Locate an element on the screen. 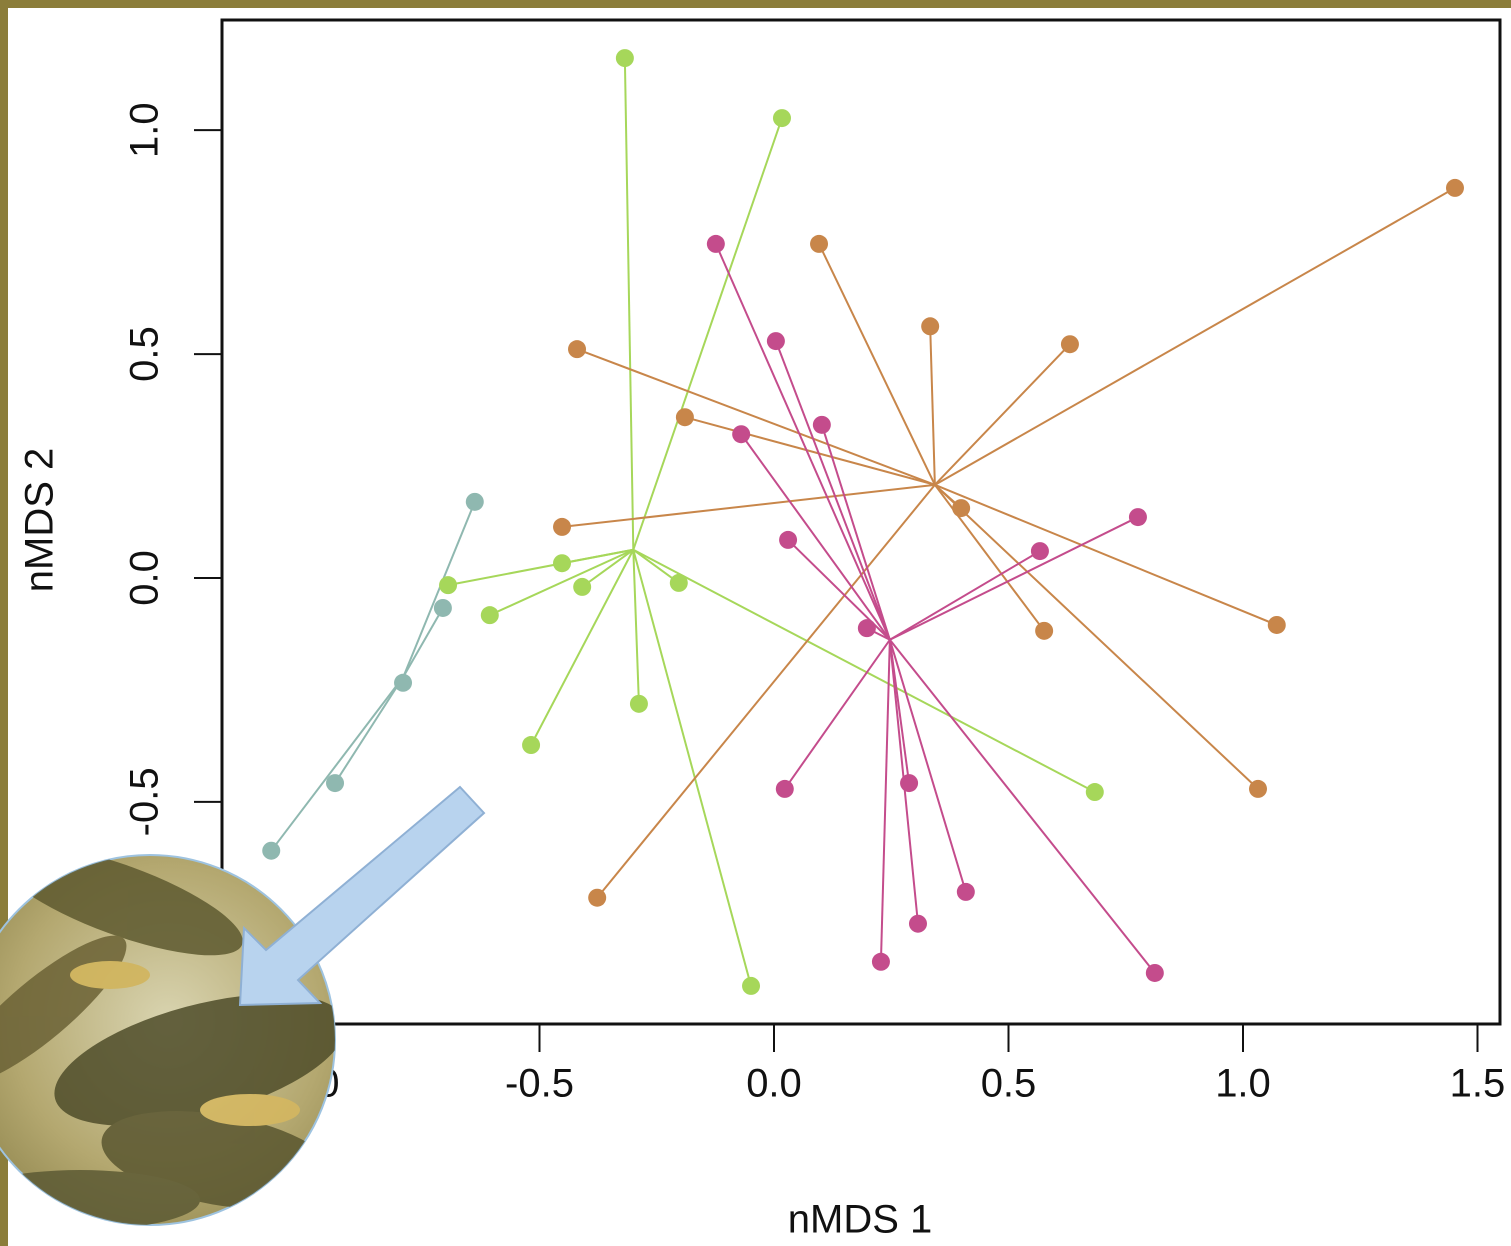 The height and width of the screenshot is (1246, 1511). y-tick-label: -0.5 is located at coordinates (145, 801).